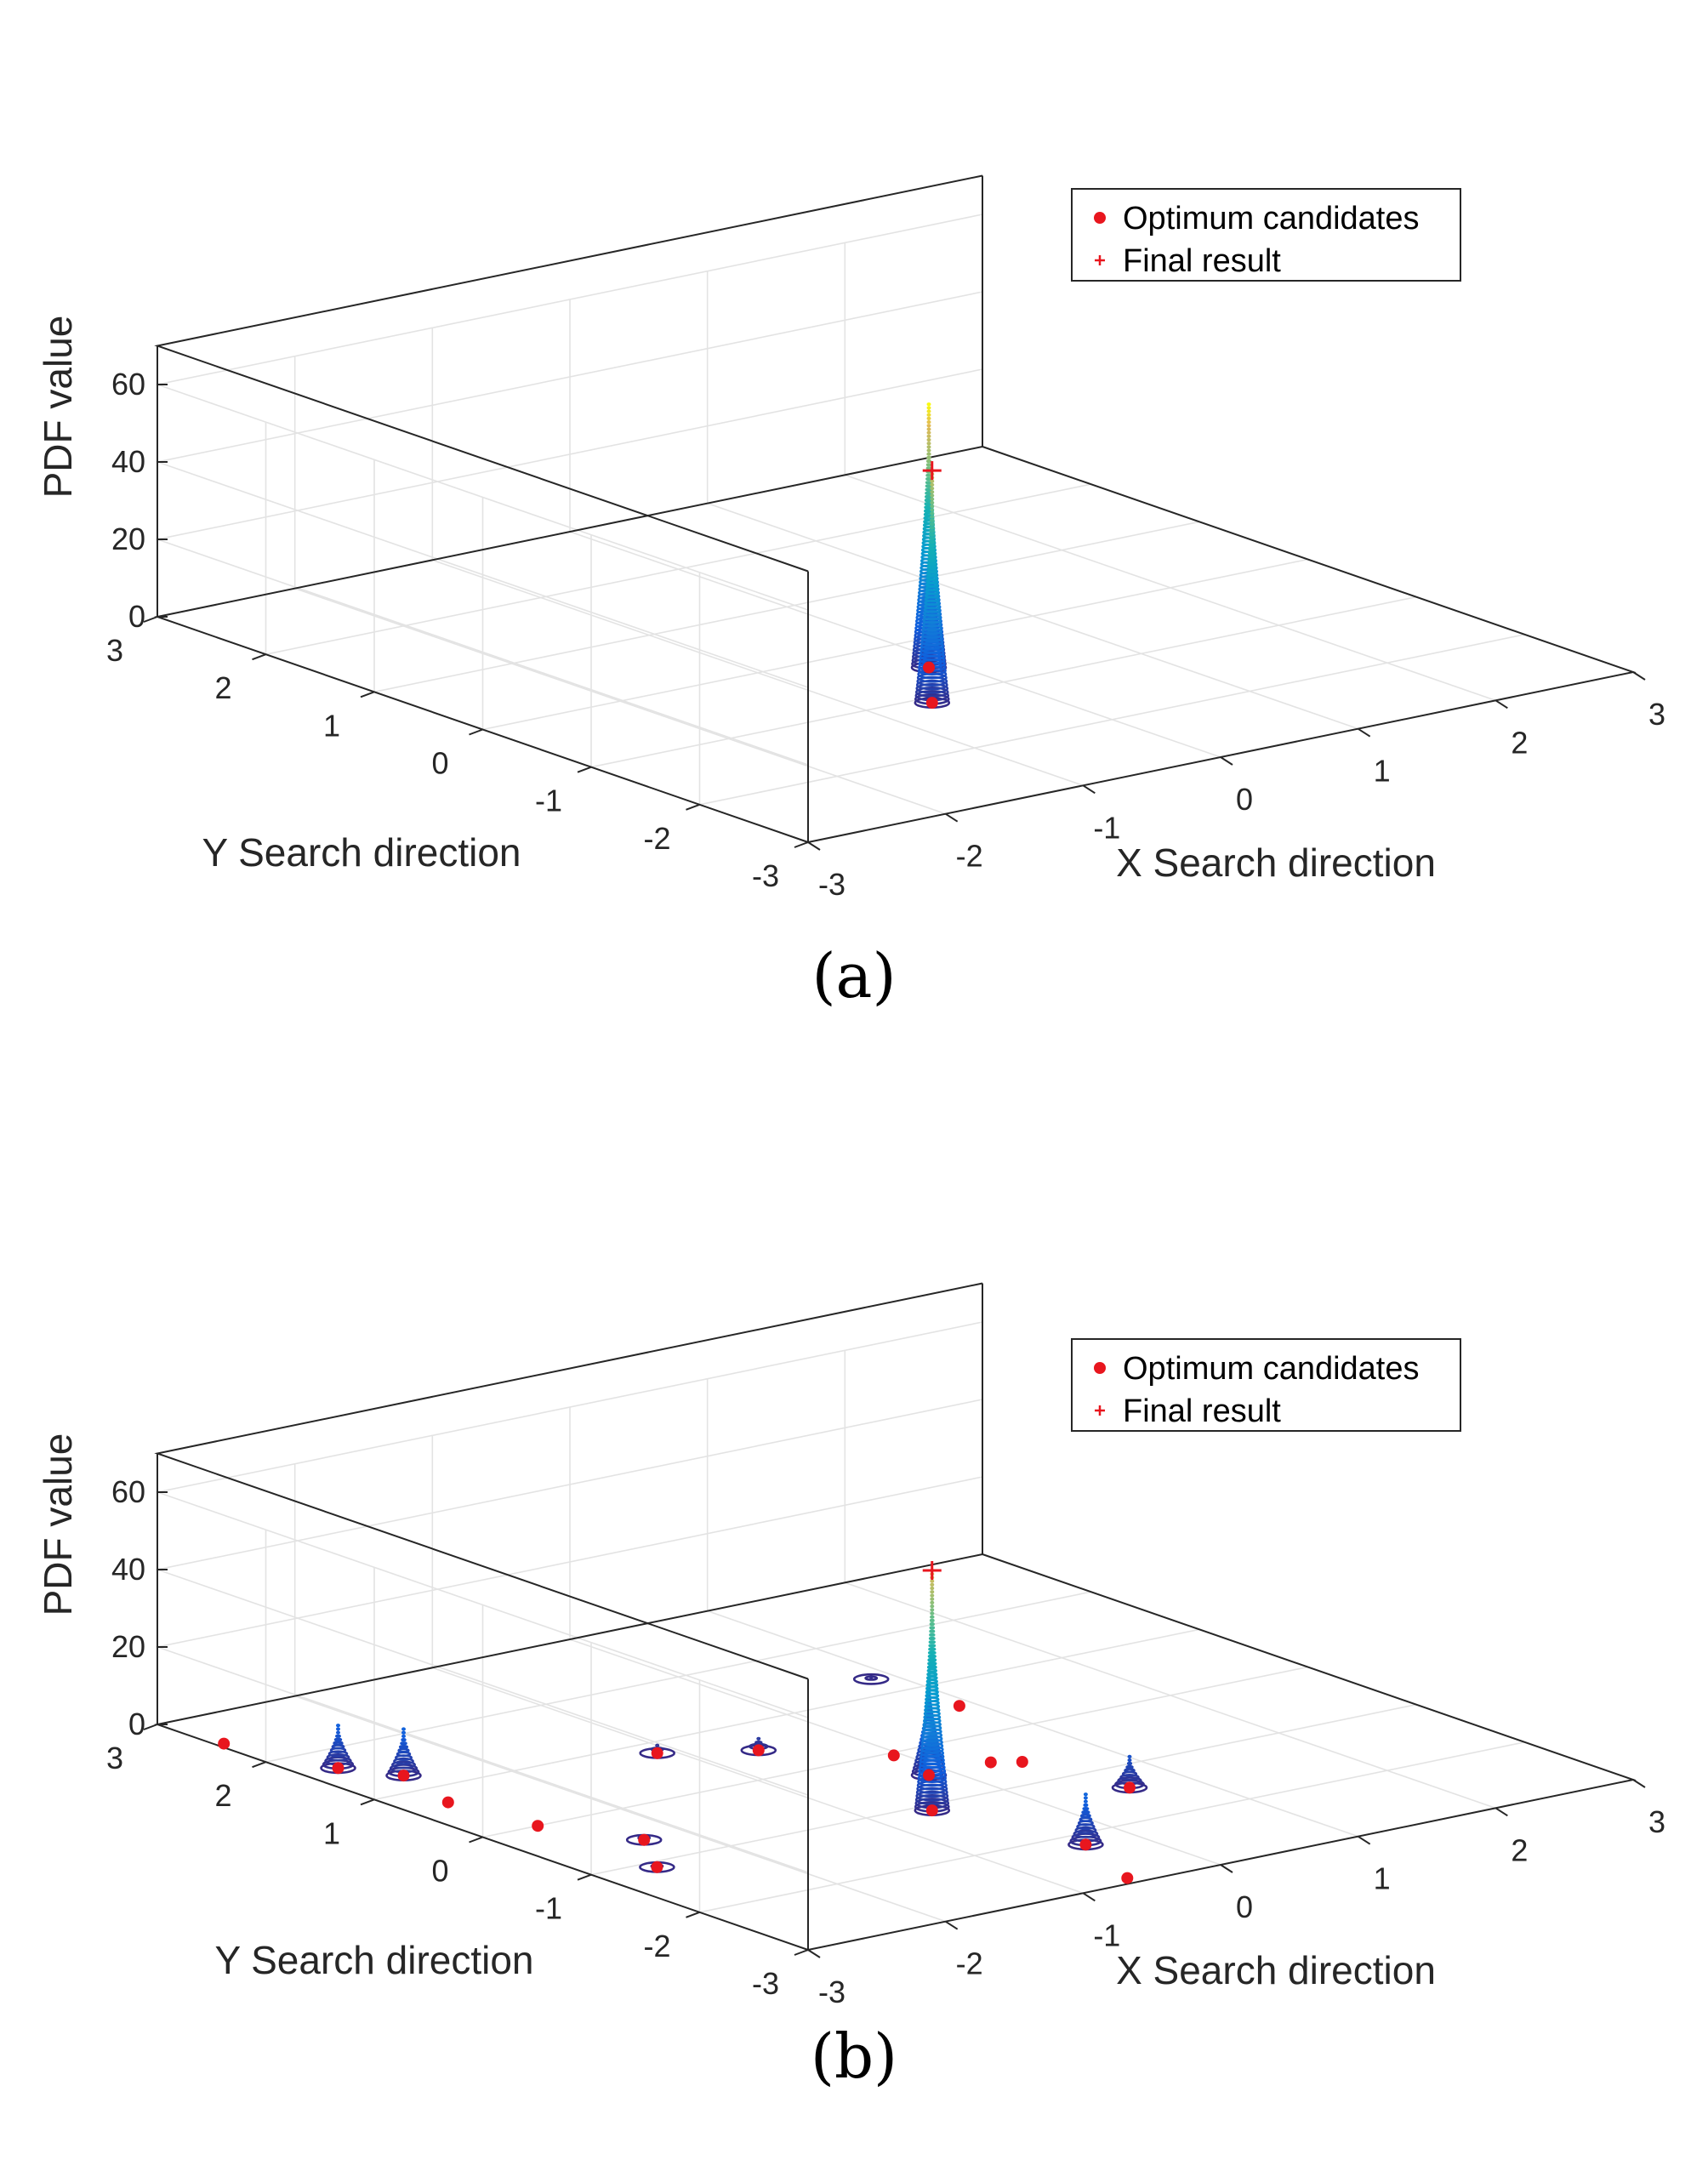 The height and width of the screenshot is (2177, 1708). I want to click on y-tick-label: -3, so click(765, 1984).